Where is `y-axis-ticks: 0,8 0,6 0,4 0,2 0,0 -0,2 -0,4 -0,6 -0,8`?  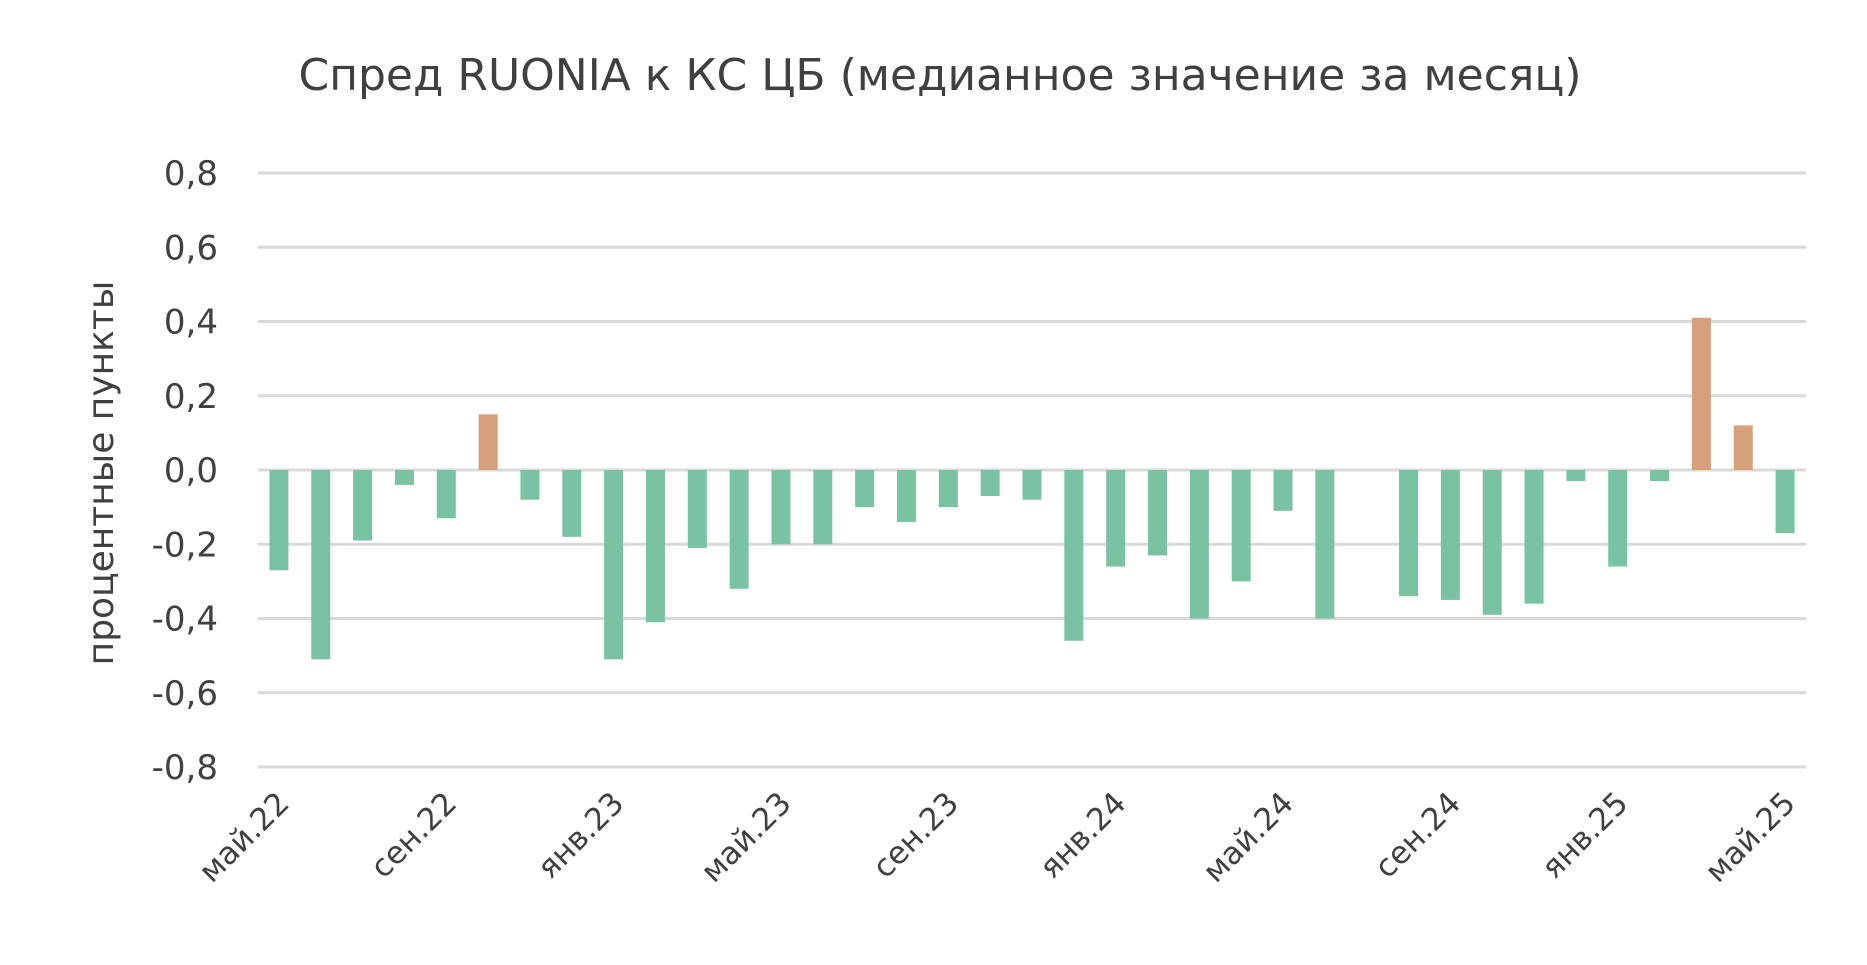 y-axis-ticks: 0,8 0,6 0,4 0,2 0,0 -0,2 -0,4 -0,6 -0,8 is located at coordinates (185, 471).